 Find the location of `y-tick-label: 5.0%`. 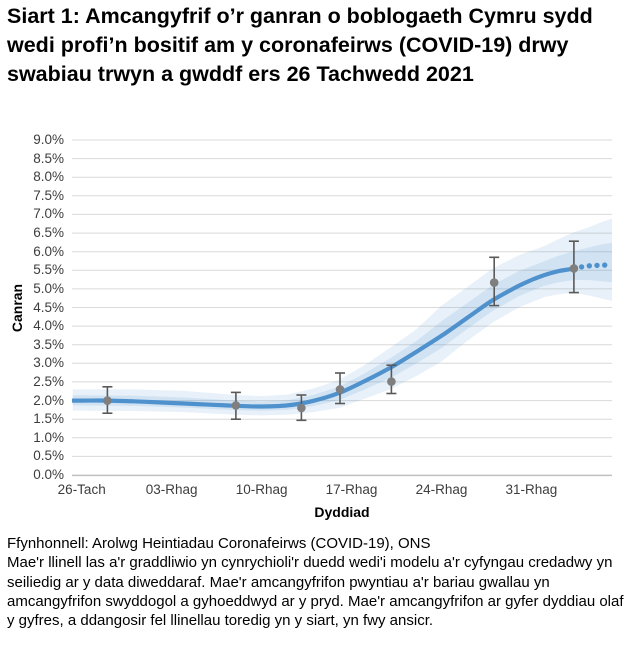

y-tick-label: 5.0% is located at coordinates (48, 288).